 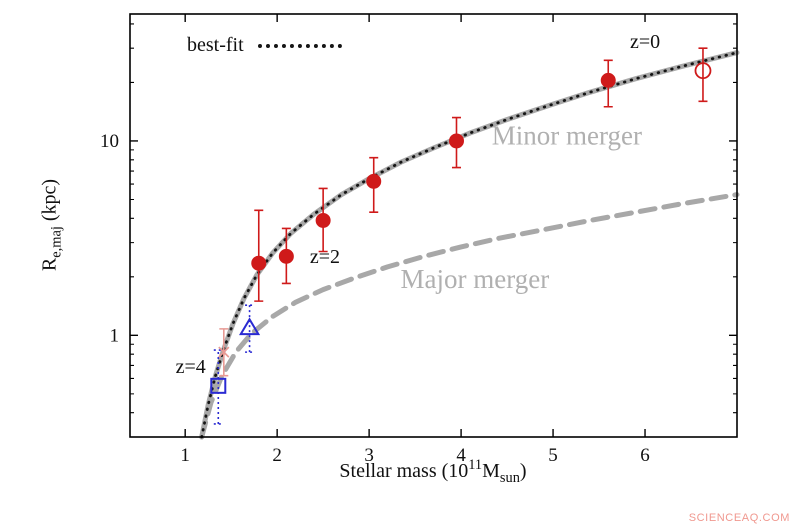 I want to click on annotation-z-4: z=4, so click(x=191, y=367).